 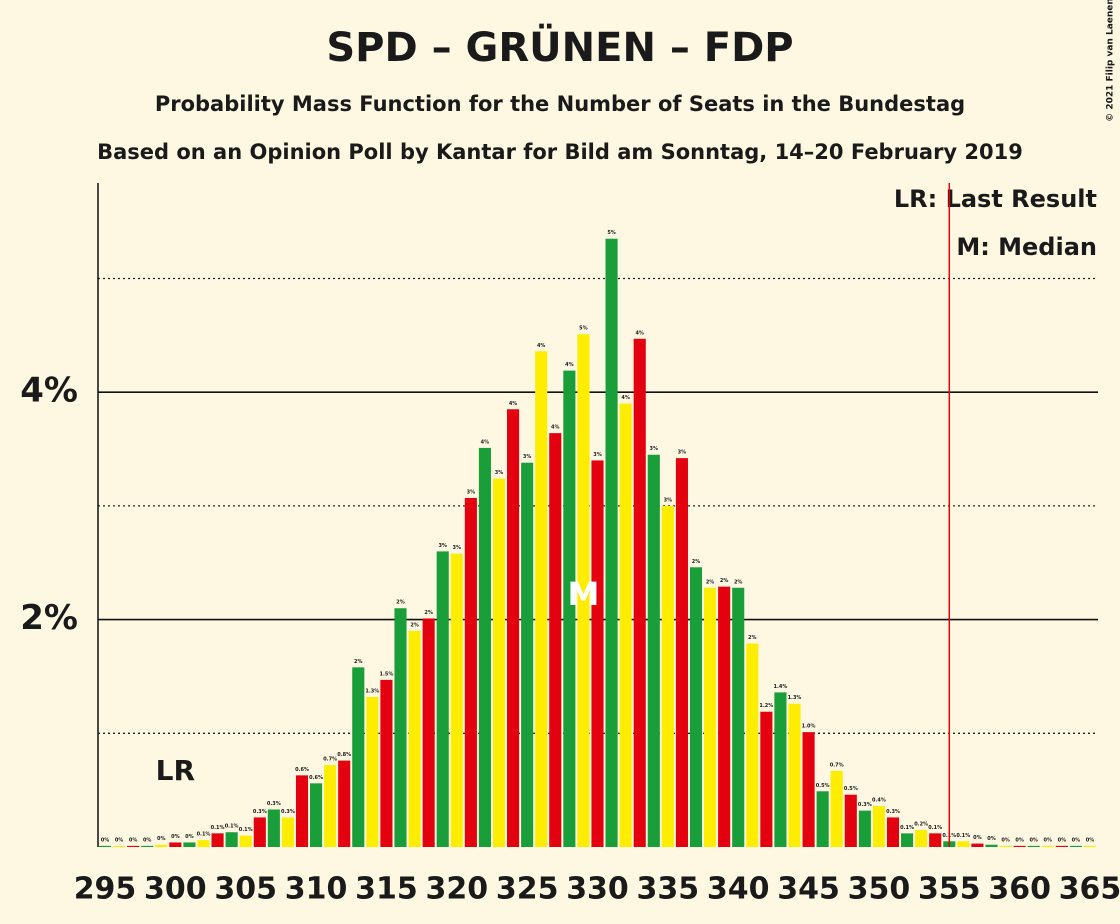 What do you see at coordinates (921, 824) in the screenshot?
I see `value-label: 0.2%` at bounding box center [921, 824].